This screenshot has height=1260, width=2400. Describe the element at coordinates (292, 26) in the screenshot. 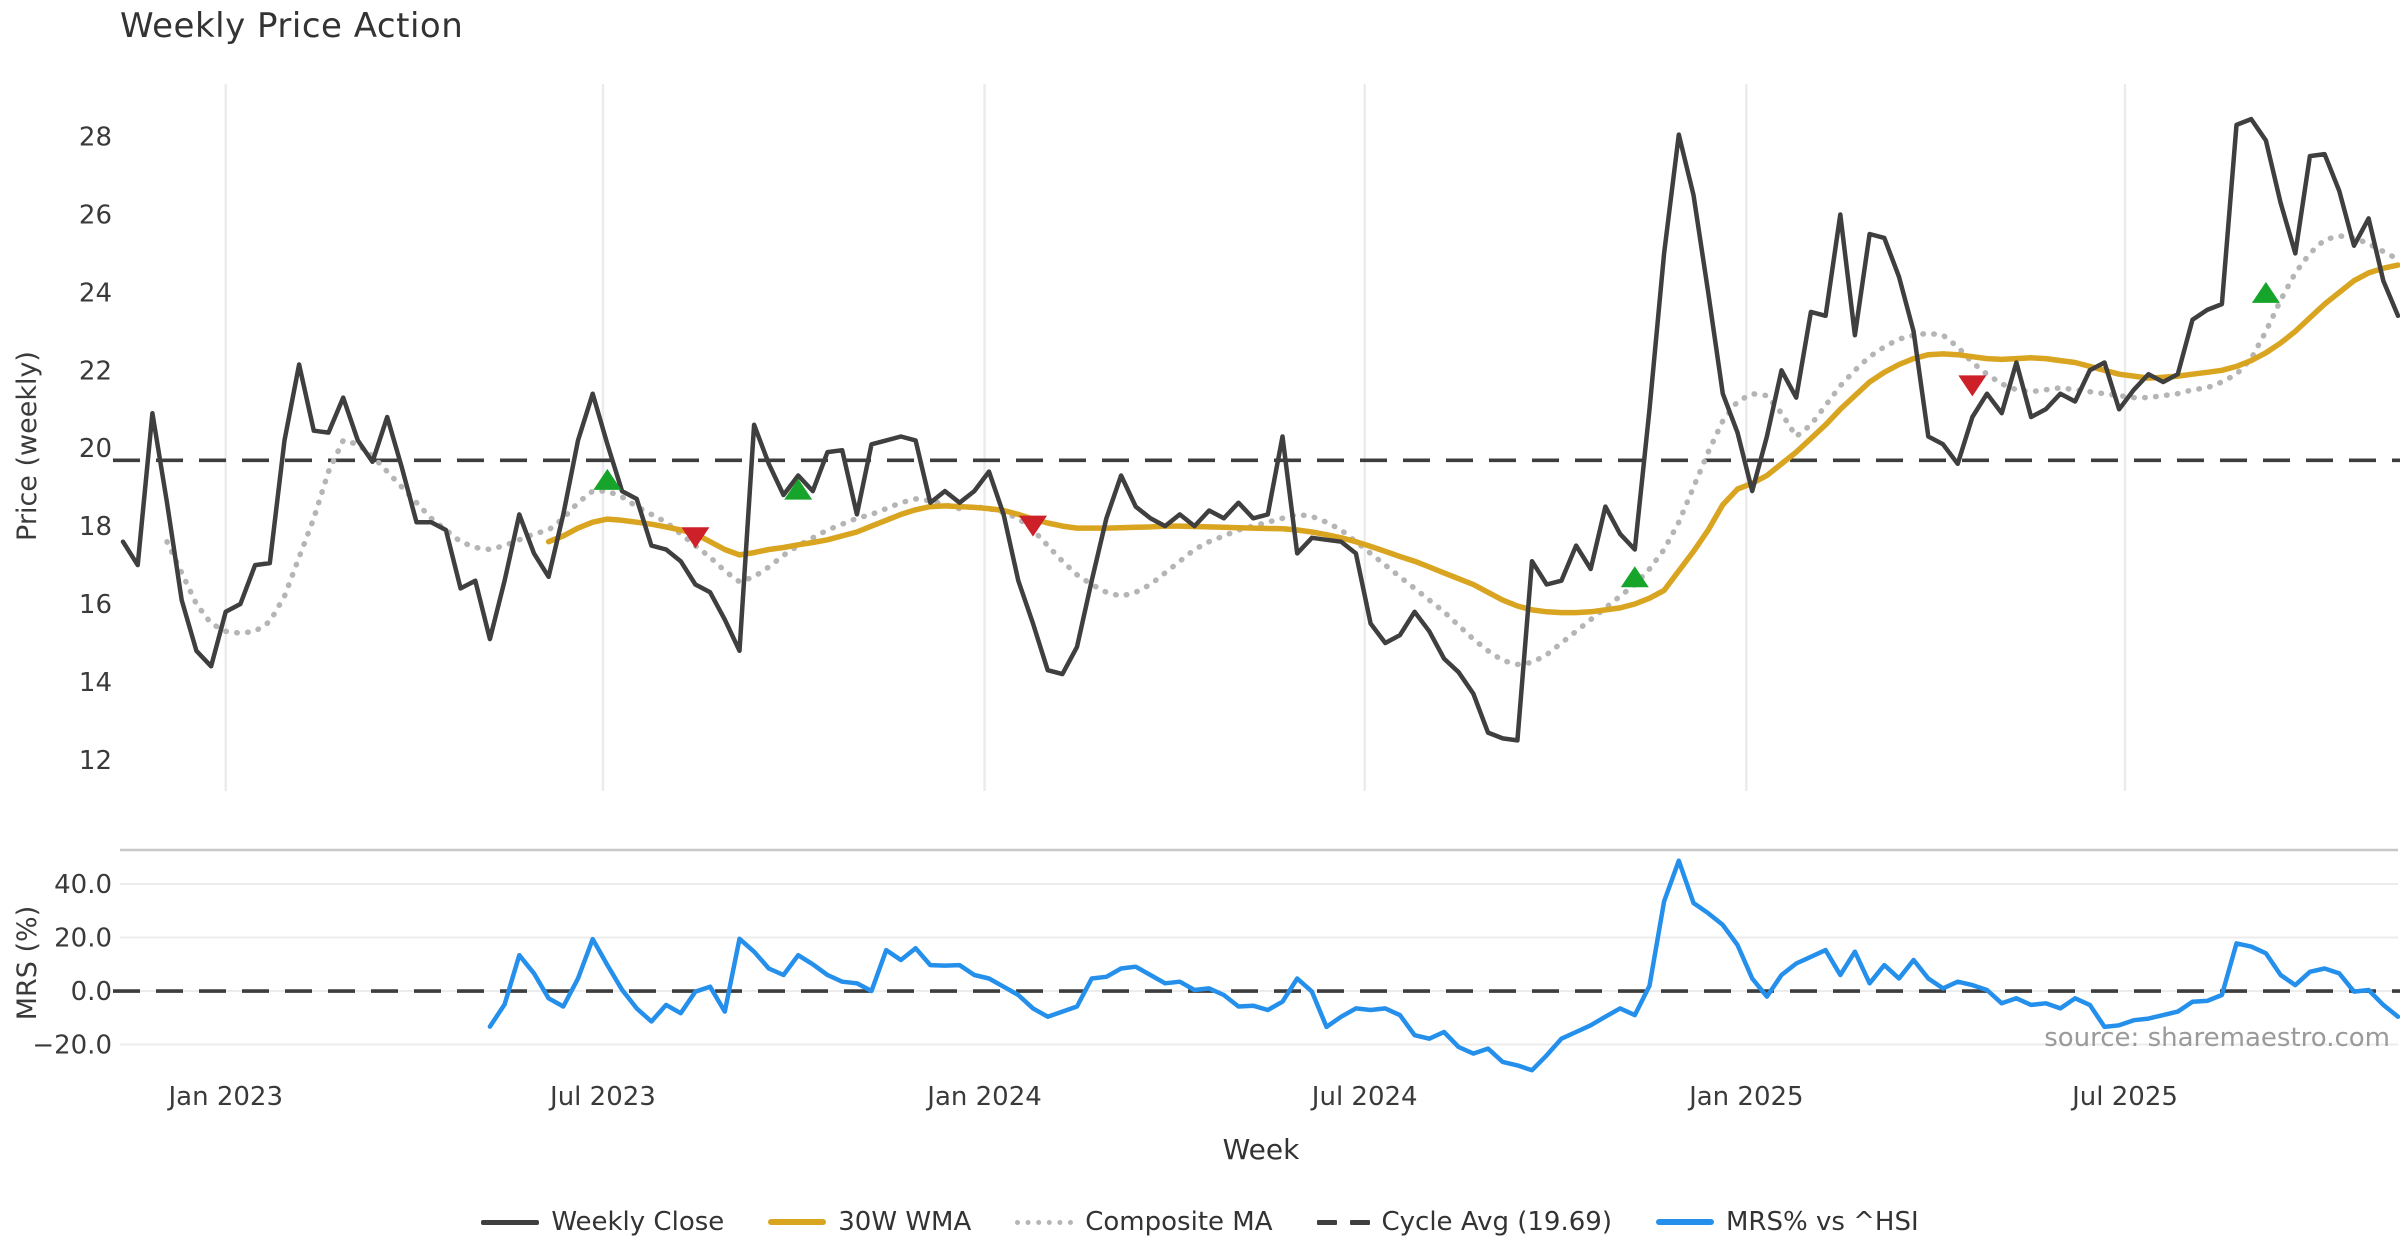

I see `page-title: Weekly Price Action` at that location.